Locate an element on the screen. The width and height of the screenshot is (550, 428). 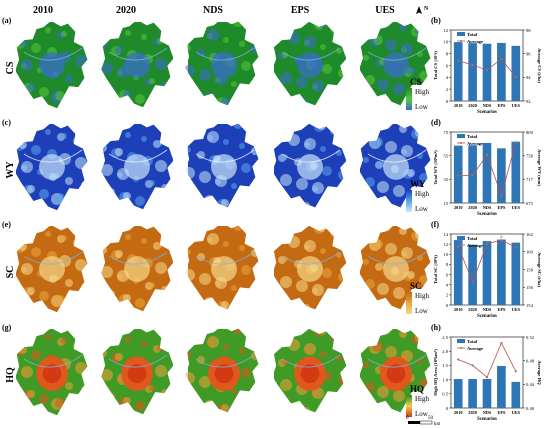
y-axis-label: Total CS (10⁷t) is located at coordinates (435, 65).